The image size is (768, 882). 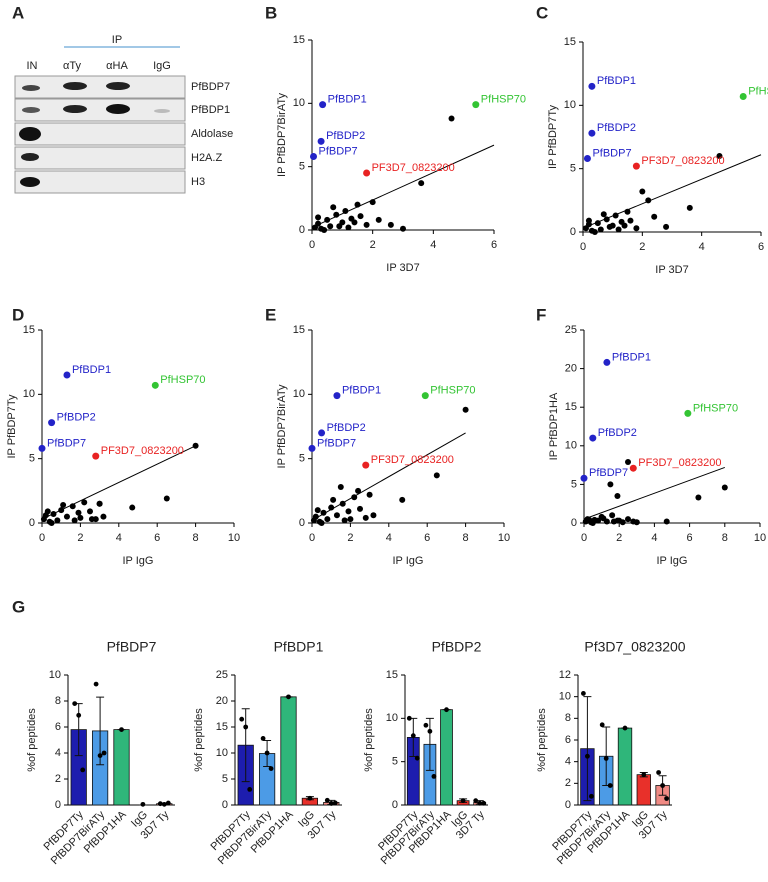 What do you see at coordinates (58, 727) in the screenshot?
I see `y-tick-label: 6` at bounding box center [58, 727].